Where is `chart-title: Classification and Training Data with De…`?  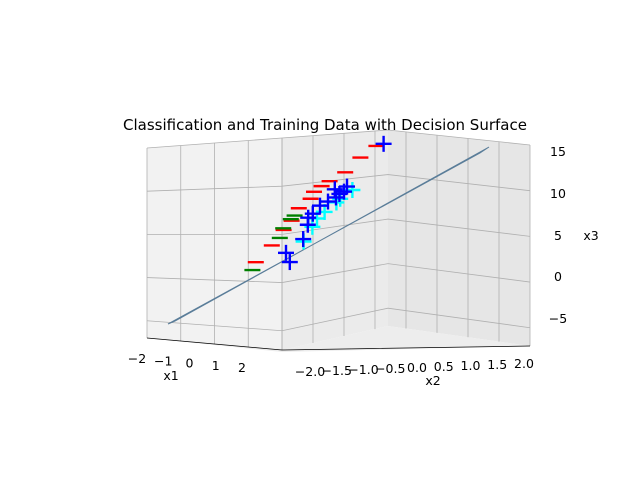 chart-title: Classification and Training Data with De… is located at coordinates (325, 125).